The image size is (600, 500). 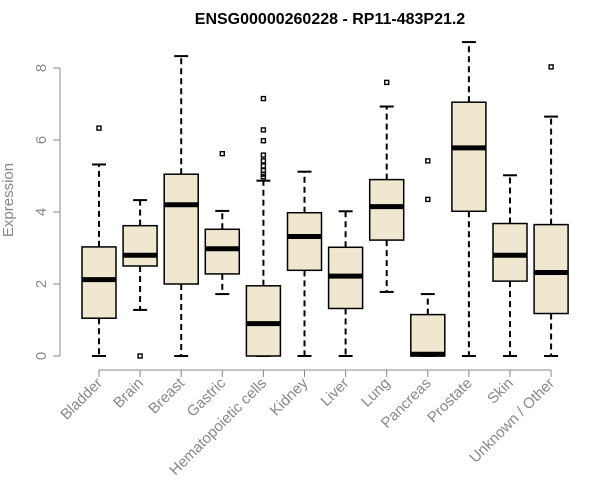 I want to click on x-tick-label: Skin, so click(x=500, y=391).